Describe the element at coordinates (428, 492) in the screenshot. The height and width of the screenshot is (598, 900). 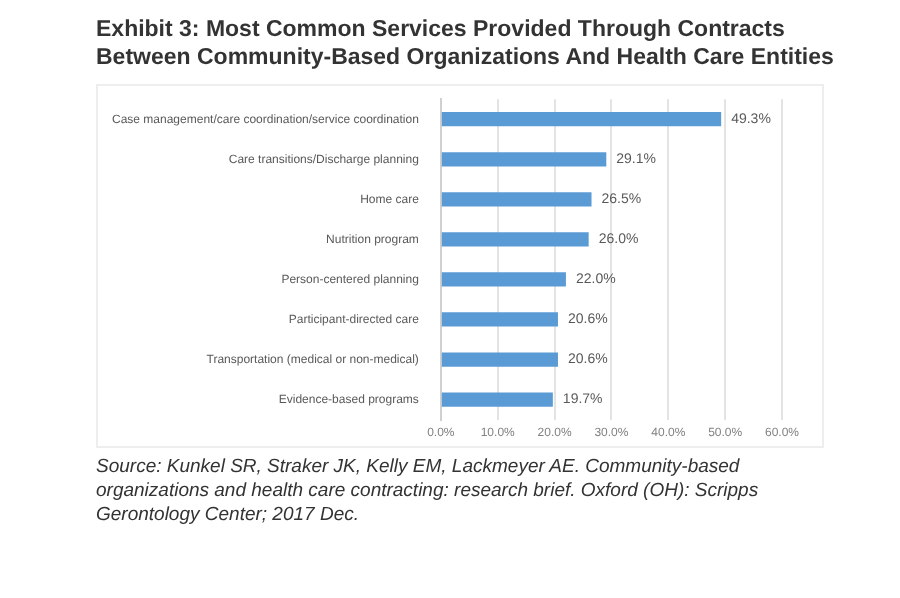
I see `source-note: Source: Kunkel SR, Straker JK, Kelly EM, Lackmeyer AE. Community-based organizations and health care contracting: research brief. Oxford (OH): Scripps Gerontology Center; 2017 Dec.` at that location.